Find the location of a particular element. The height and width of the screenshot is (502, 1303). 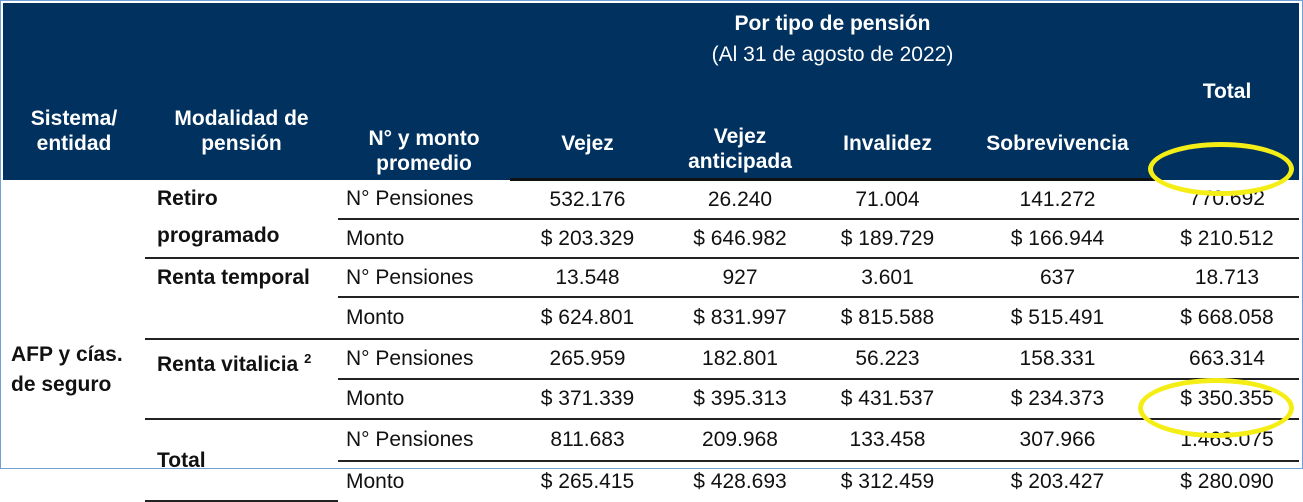

header-numero-monto: N° y monto promedio is located at coordinates (424, 91).